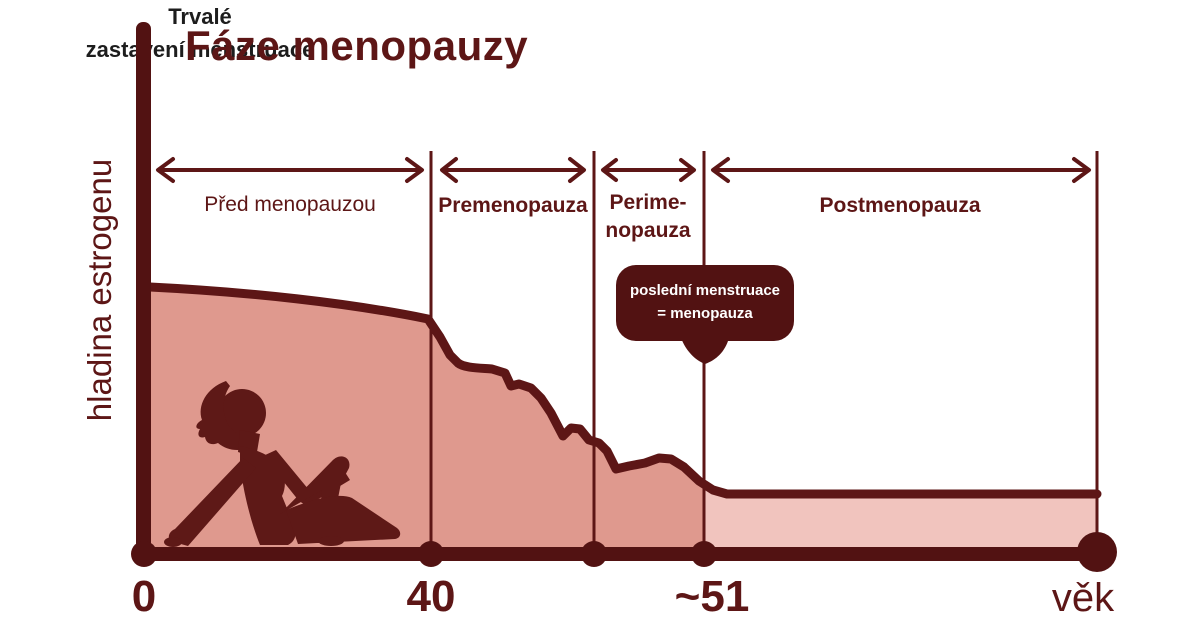 The width and height of the screenshot is (1200, 628). I want to click on speech-bubble, so click(705, 314).